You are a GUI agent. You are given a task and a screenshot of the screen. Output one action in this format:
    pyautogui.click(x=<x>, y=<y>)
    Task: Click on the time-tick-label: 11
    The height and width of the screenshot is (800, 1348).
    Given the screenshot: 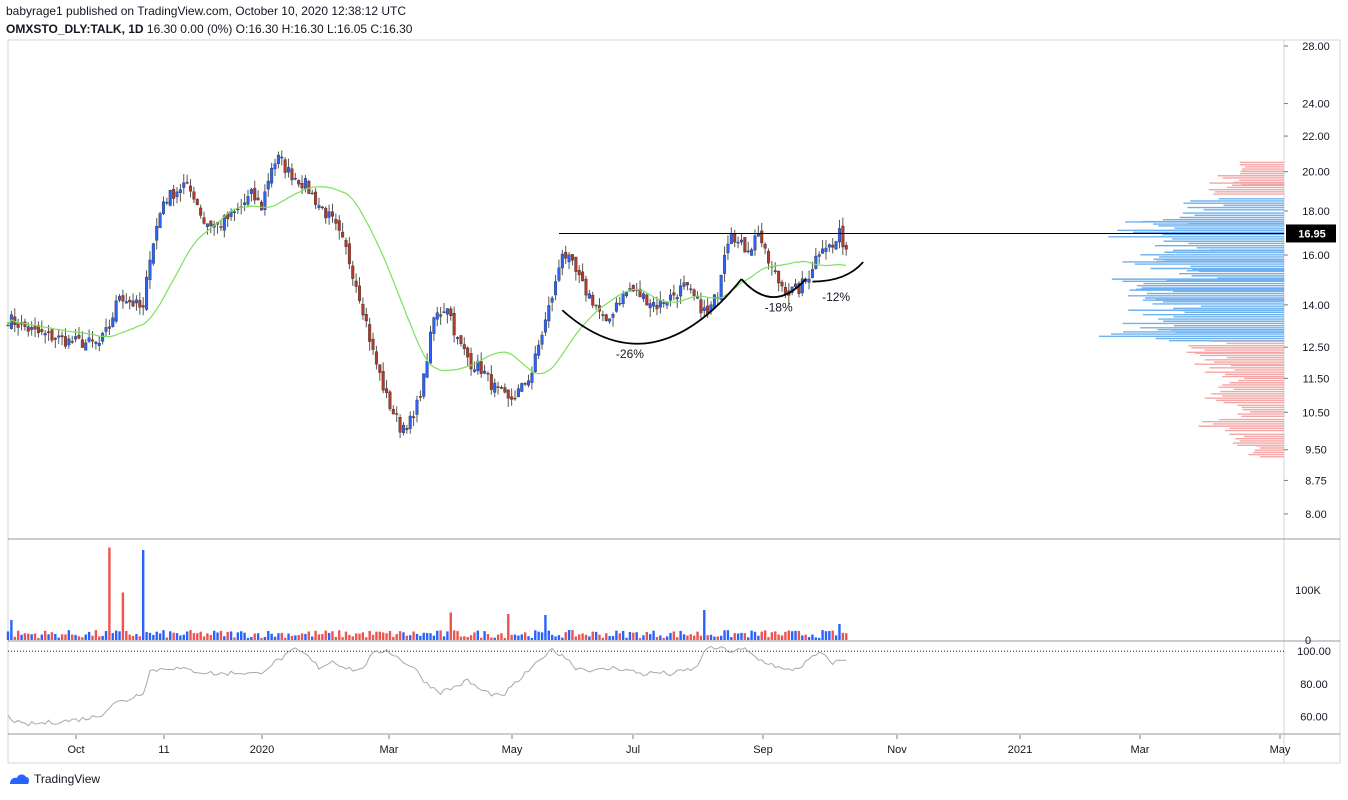 What is the action you would take?
    pyautogui.click(x=163, y=750)
    